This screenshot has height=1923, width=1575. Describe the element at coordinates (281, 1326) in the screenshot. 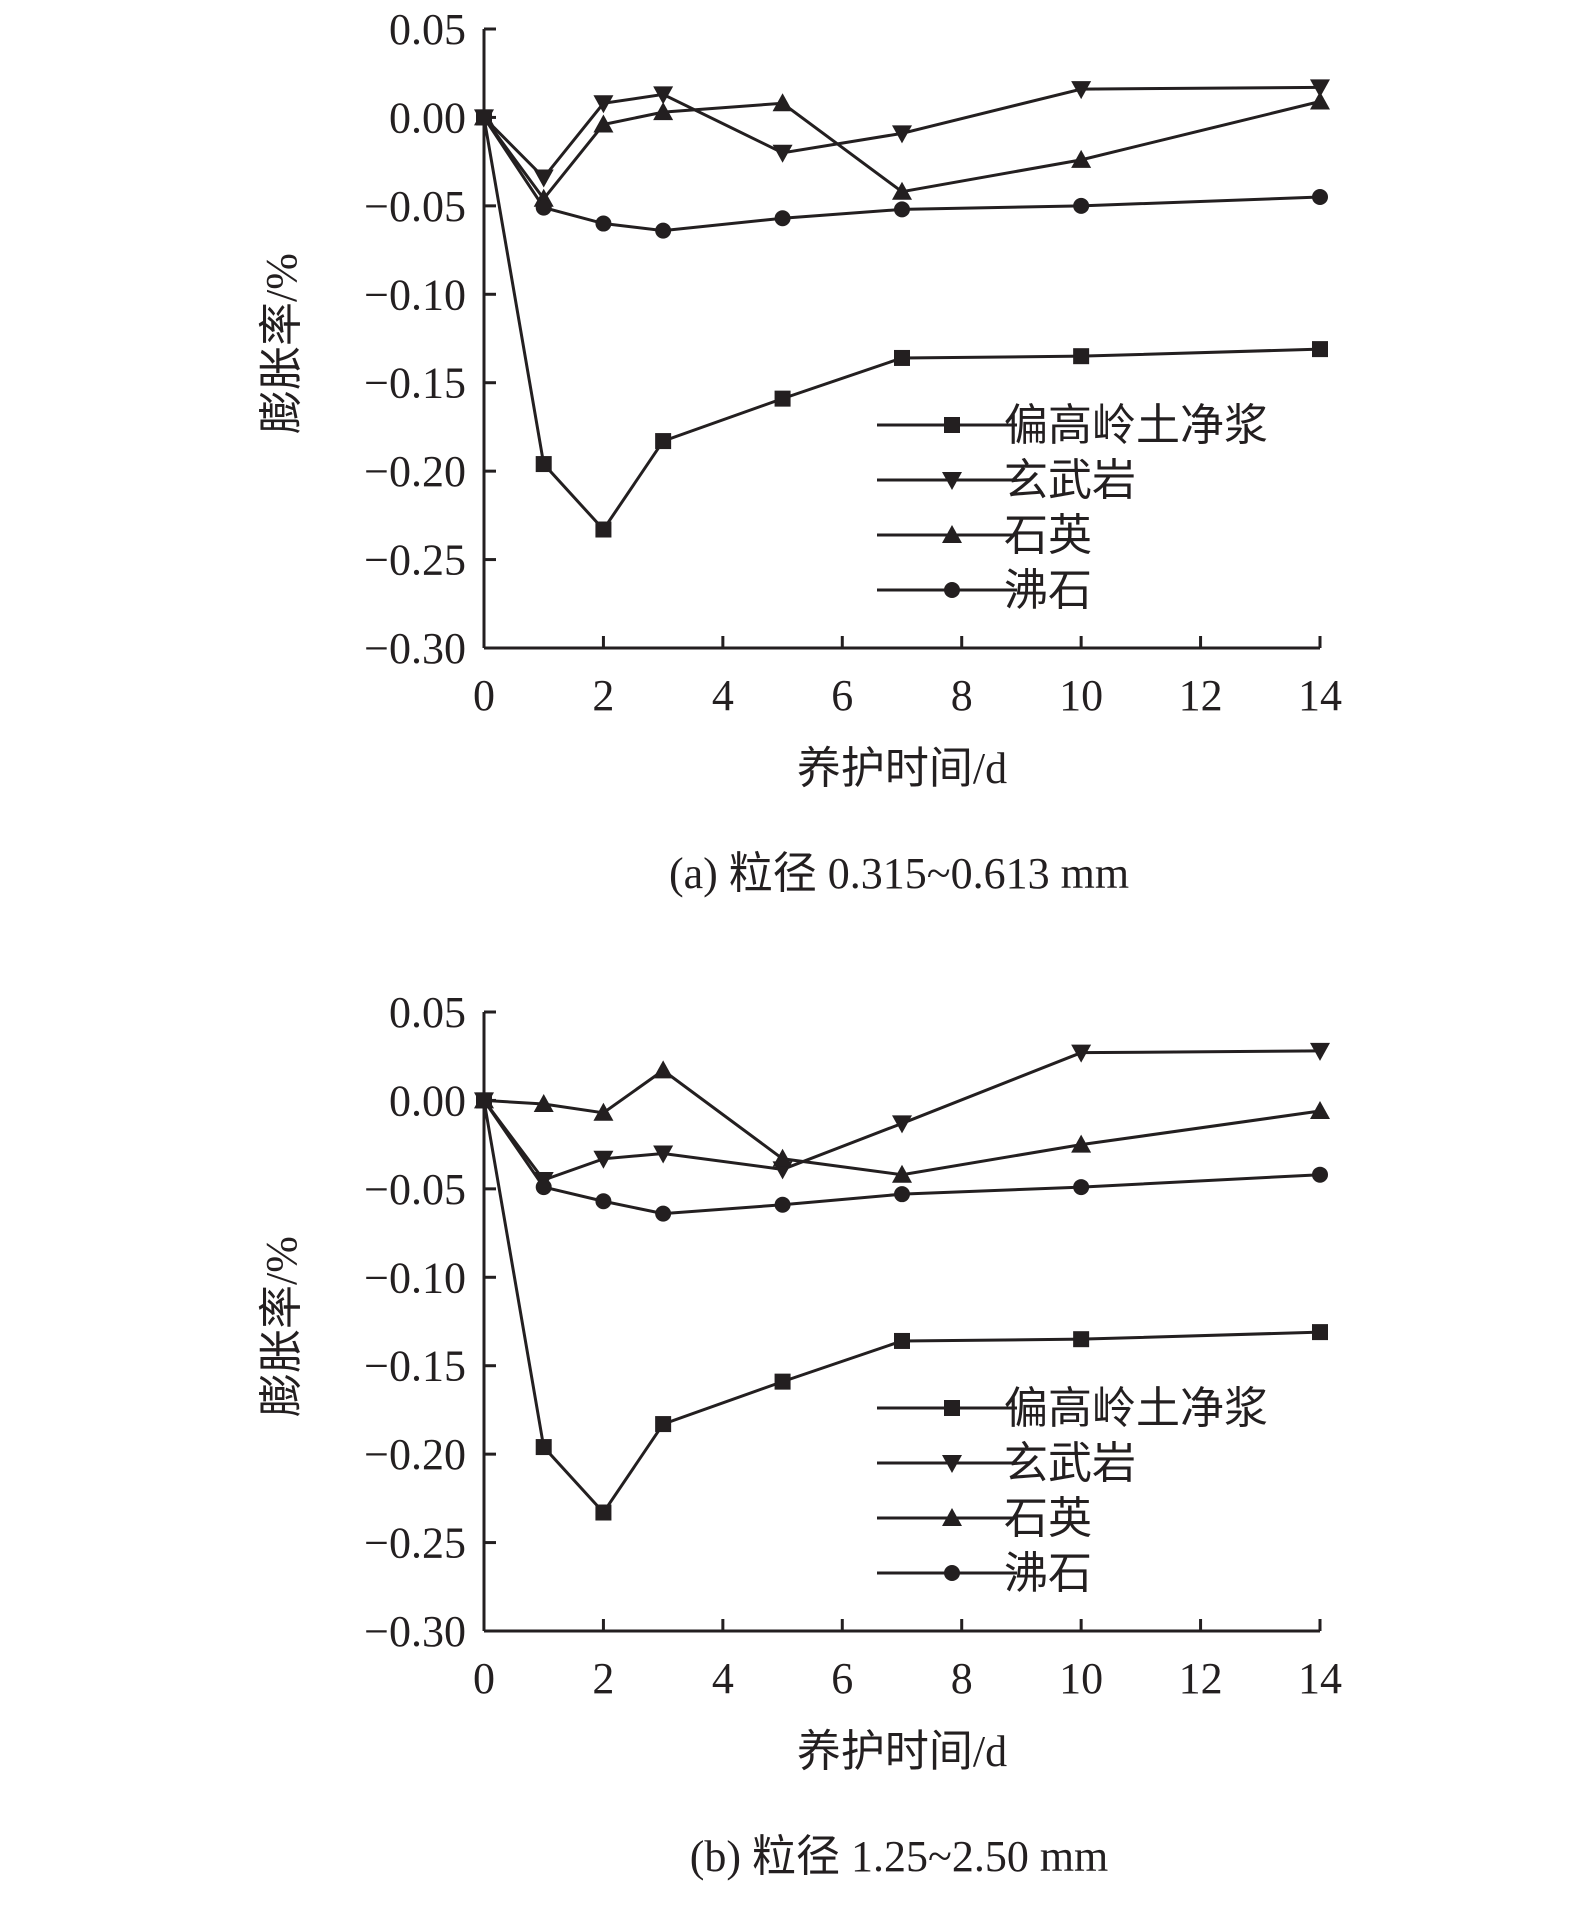

I see `y-axis-label: 膨胀率/%` at that location.